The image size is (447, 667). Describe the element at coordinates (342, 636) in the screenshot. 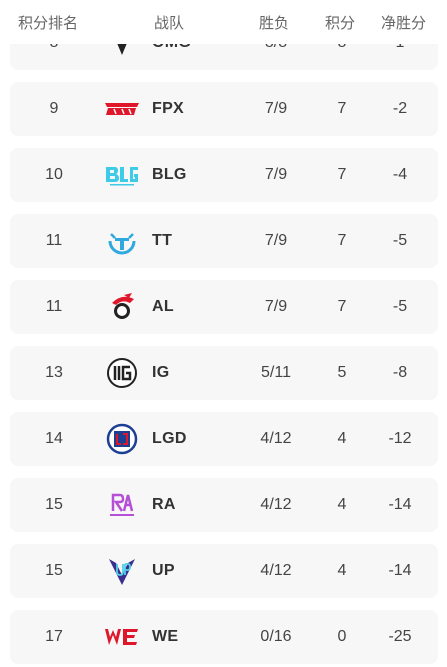

I see `points-cell: 0` at that location.